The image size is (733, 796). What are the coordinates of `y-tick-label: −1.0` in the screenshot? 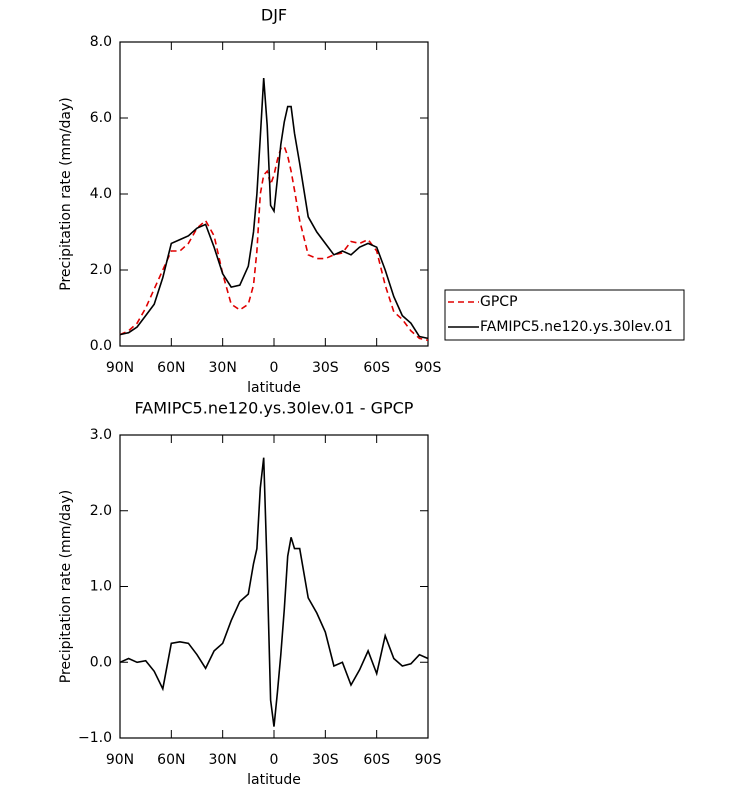 It's located at (95, 738).